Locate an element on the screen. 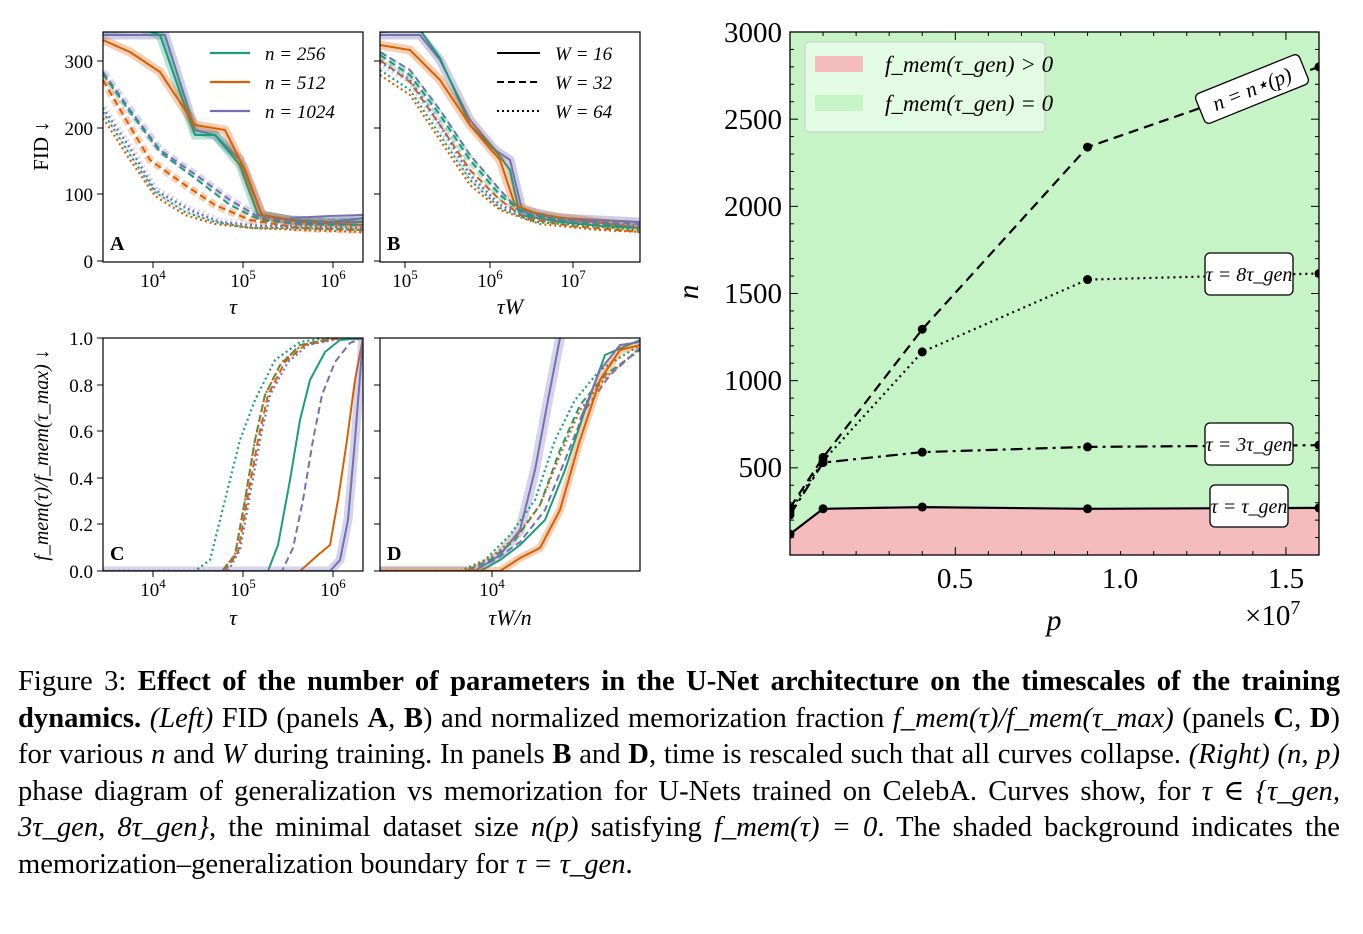  caption-w: W is located at coordinates (234, 755).